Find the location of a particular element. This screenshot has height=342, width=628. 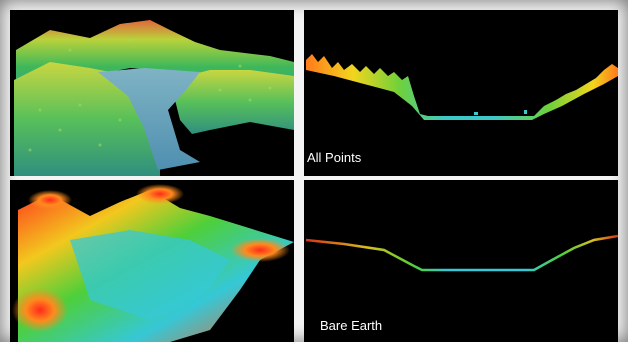

bare-earth-caption: Bare Earth is located at coordinates (351, 325).